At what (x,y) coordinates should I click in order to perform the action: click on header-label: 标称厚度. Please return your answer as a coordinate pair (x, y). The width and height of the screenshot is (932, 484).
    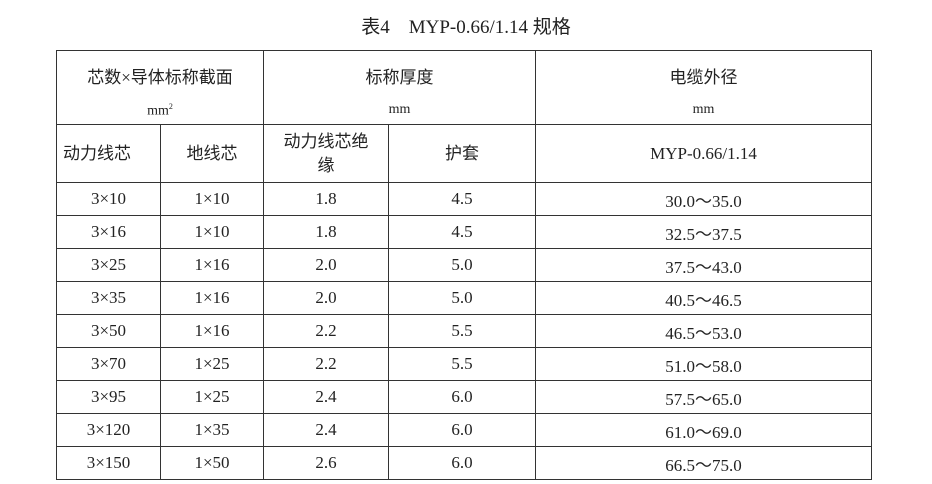
    Looking at the image, I should click on (399, 77).